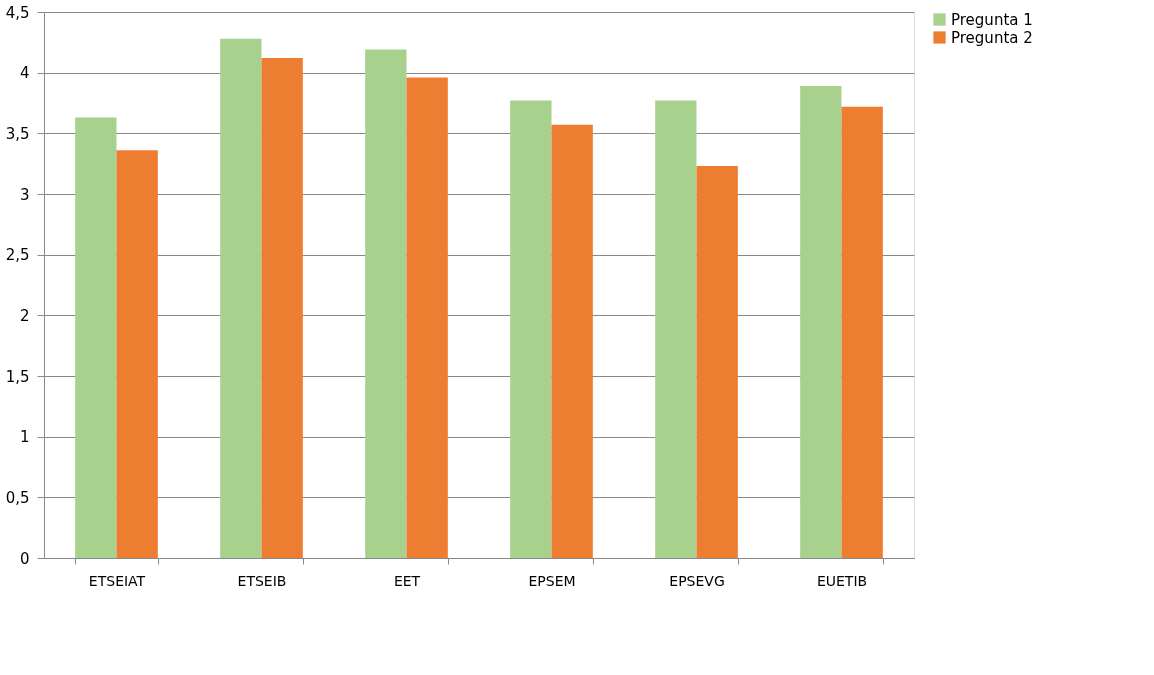  I want to click on y-tick-label: 0, so click(24, 558).